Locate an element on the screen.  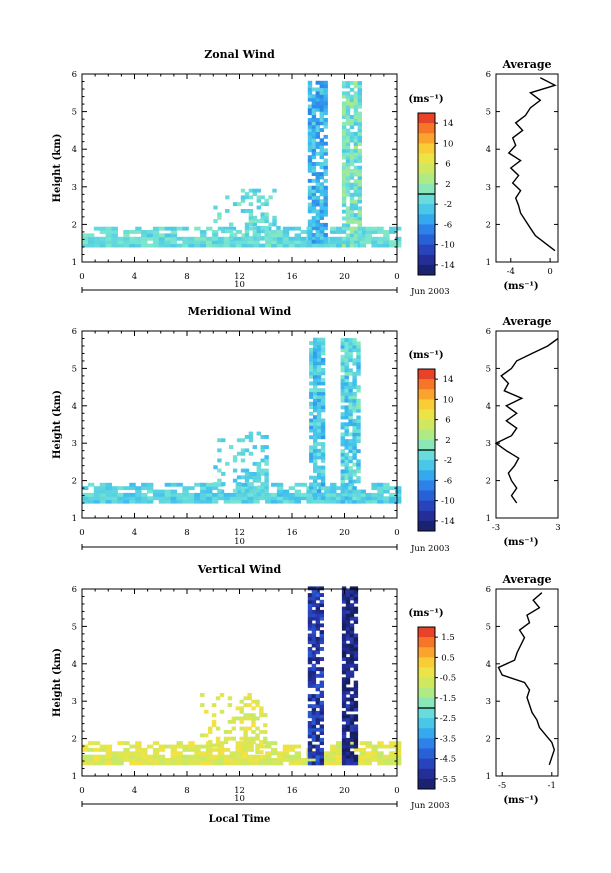
date-label: Jun 2003 is located at coordinates (430, 292).